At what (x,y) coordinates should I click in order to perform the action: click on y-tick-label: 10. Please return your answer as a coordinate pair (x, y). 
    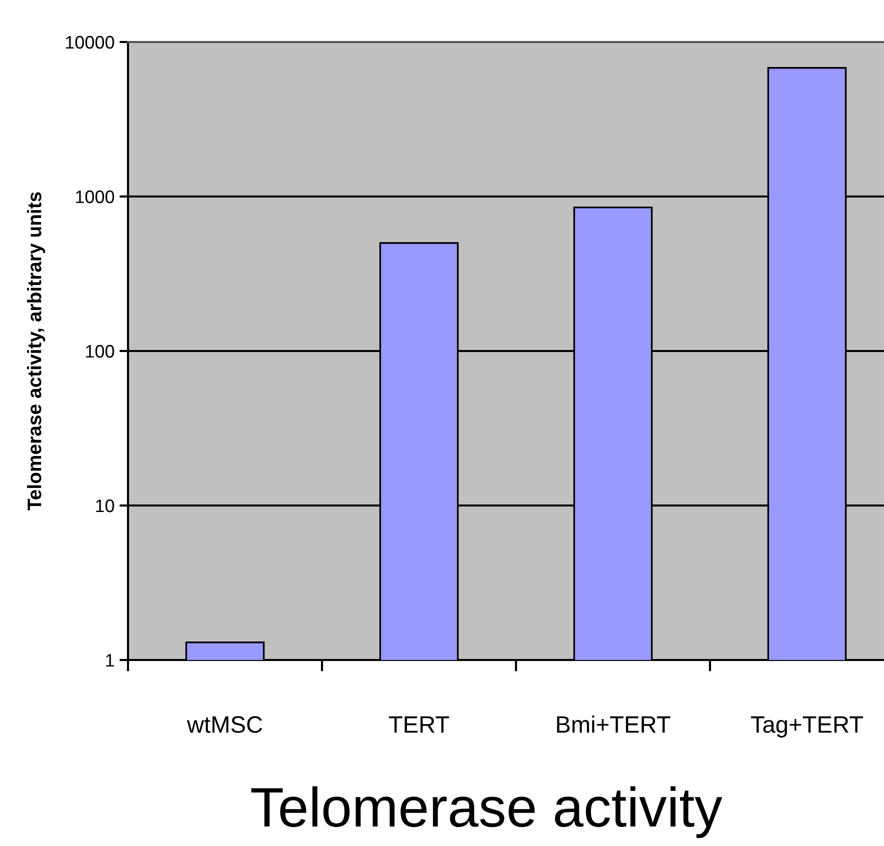
    Looking at the image, I should click on (105, 505).